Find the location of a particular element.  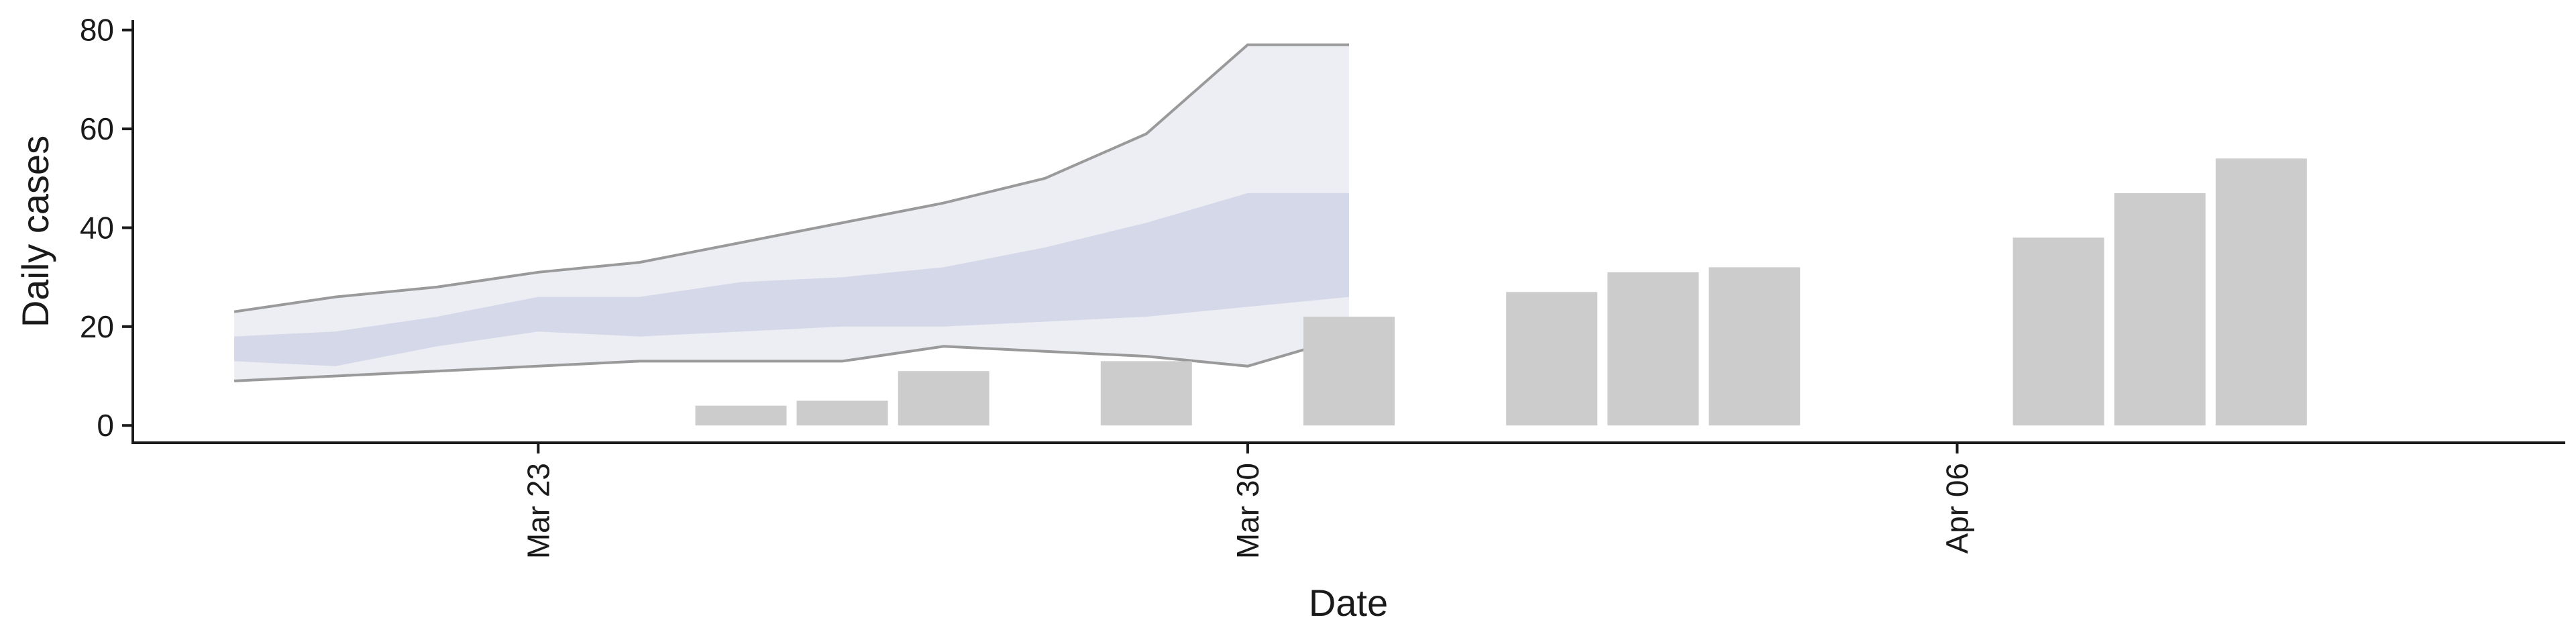

x-tick-label: Mar 23 is located at coordinates (538, 511).